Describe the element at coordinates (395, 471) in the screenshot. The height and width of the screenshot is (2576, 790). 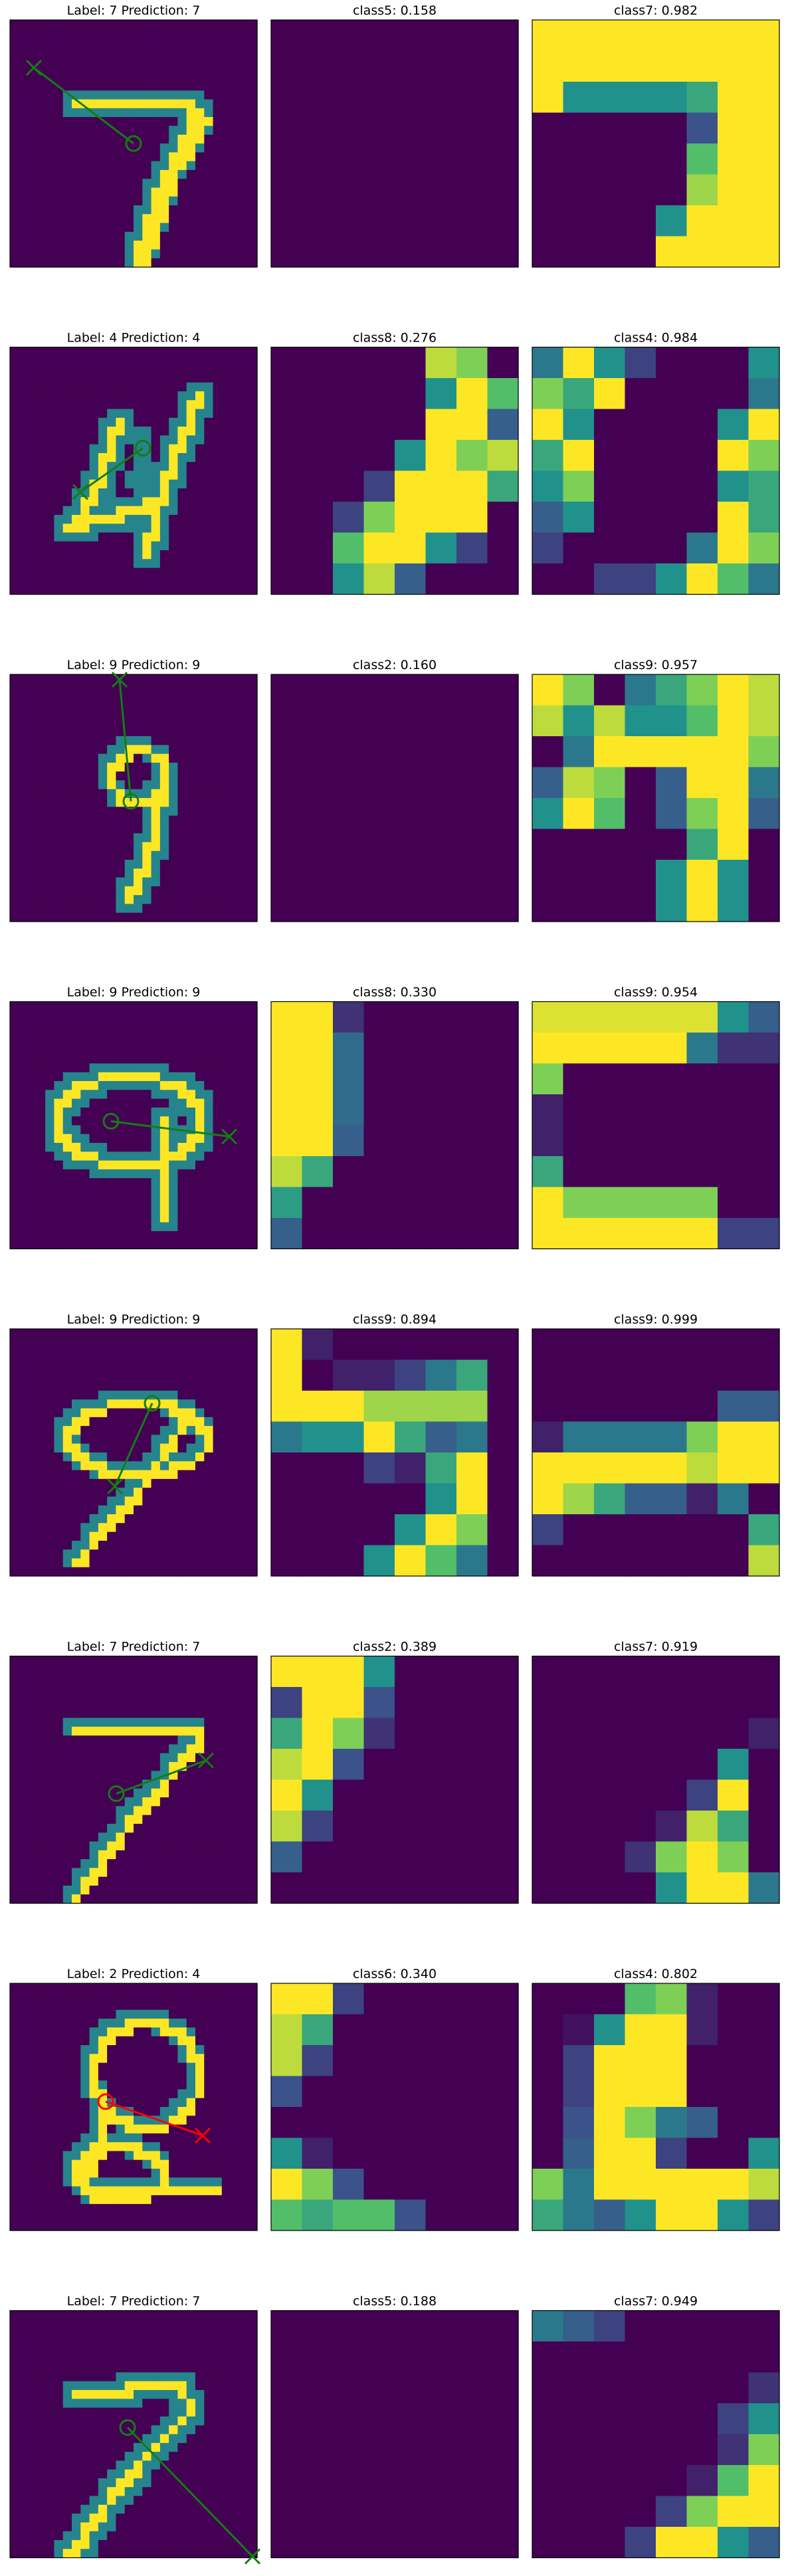
I see `activation-map` at that location.